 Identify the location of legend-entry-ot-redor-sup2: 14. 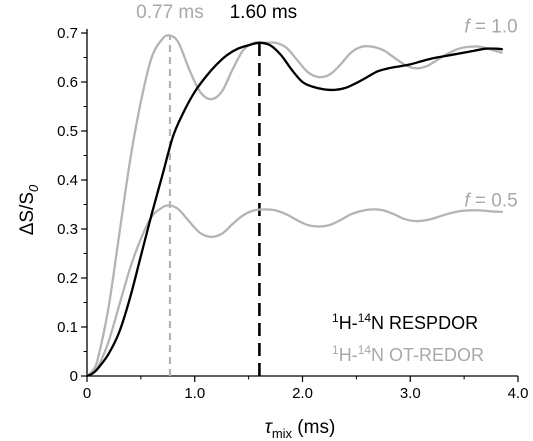
(365, 350).